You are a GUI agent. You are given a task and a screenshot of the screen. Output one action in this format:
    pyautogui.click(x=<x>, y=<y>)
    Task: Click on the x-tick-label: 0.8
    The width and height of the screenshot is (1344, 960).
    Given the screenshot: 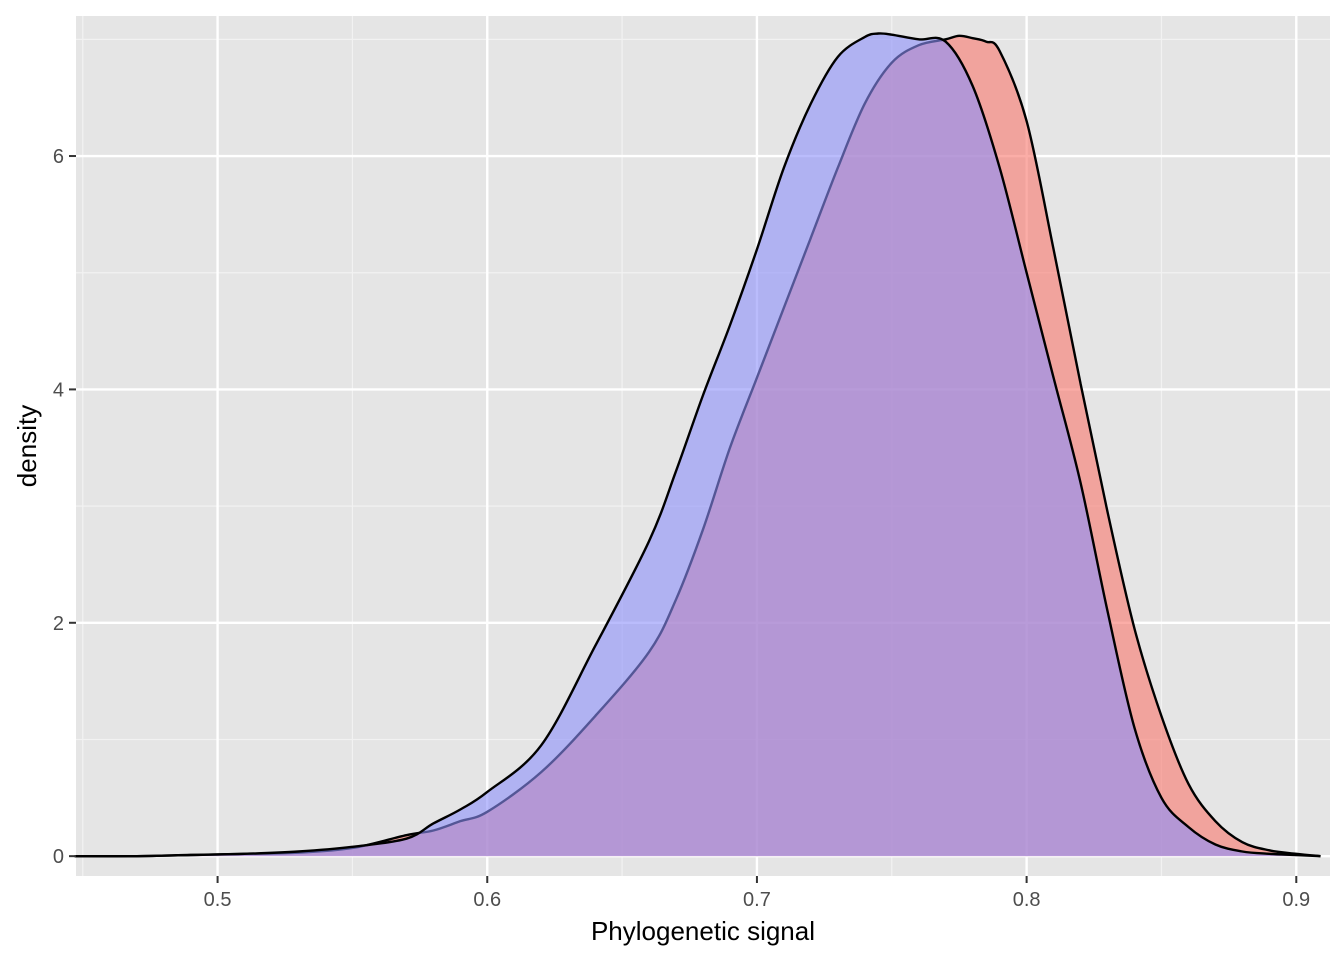 What is the action you would take?
    pyautogui.click(x=1027, y=900)
    